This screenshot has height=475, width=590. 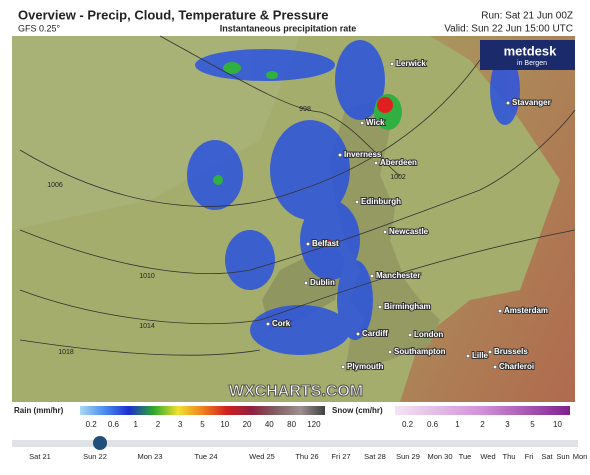 What do you see at coordinates (480, 355) in the screenshot?
I see `city-label: Lille` at bounding box center [480, 355].